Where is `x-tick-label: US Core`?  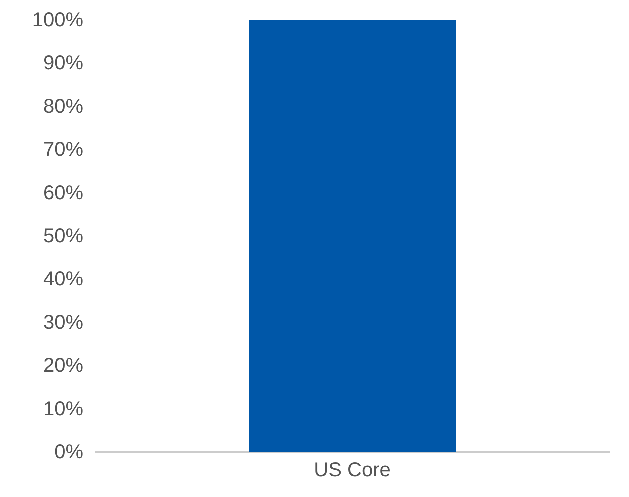 x-tick-label: US Core is located at coordinates (352, 471).